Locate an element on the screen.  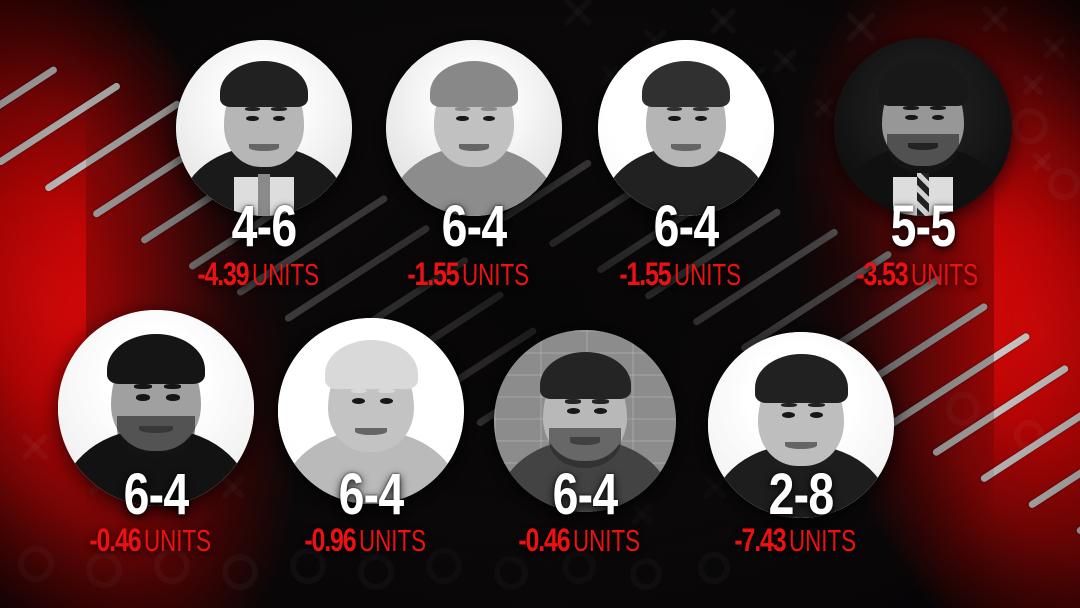
units-value: -0.96 is located at coordinates (330, 540).